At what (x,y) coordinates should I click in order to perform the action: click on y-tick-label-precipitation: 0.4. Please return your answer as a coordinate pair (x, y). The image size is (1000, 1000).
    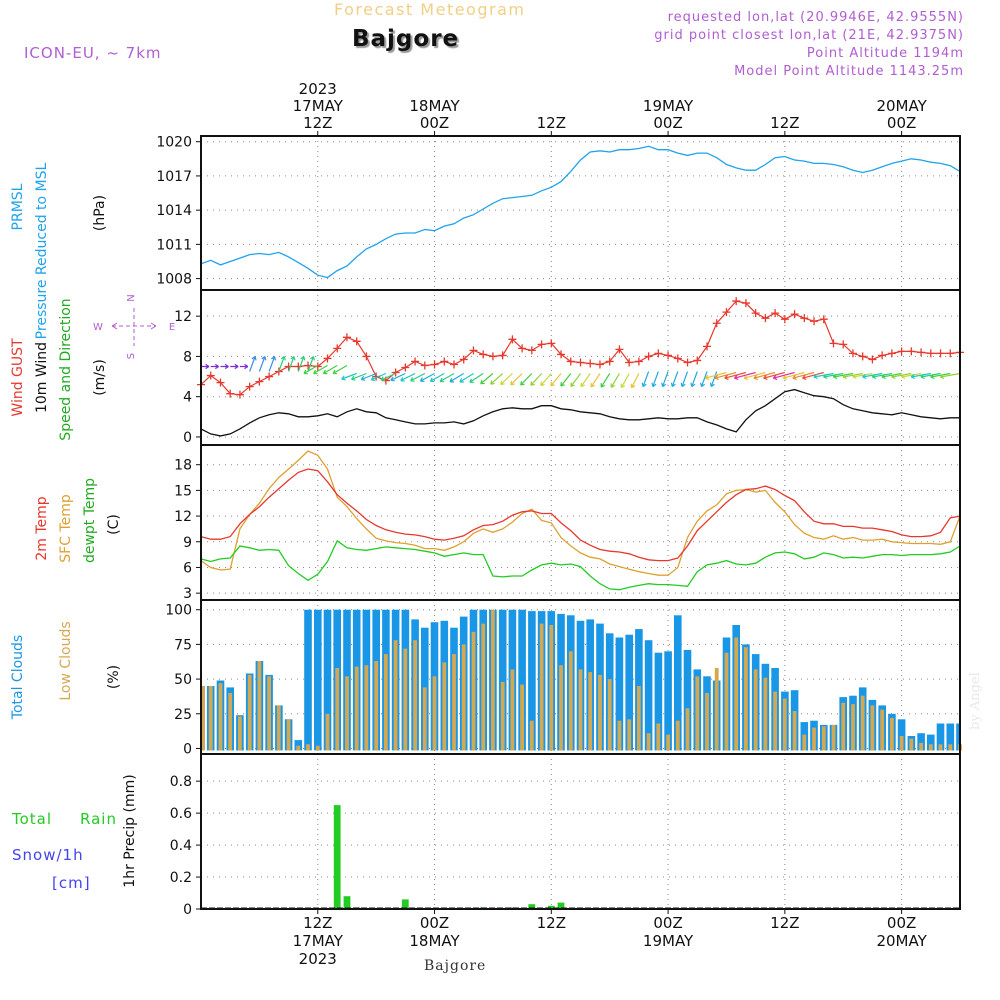
    Looking at the image, I should click on (181, 846).